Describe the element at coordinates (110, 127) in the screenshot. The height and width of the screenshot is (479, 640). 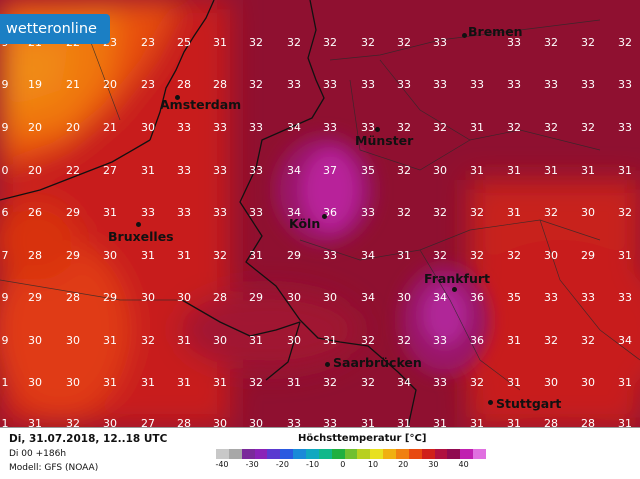
I see `temperature-value: 21` at that location.